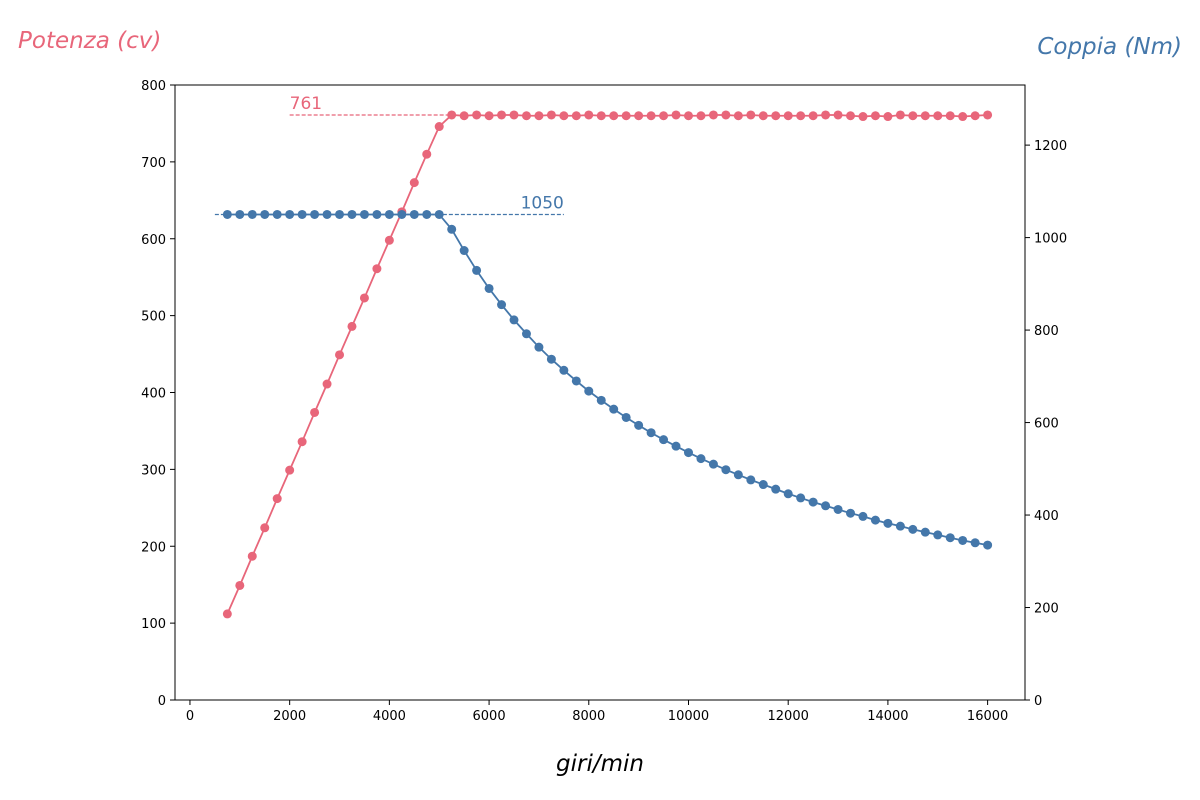 Image resolution: width=1200 pixels, height=800 pixels. Describe the element at coordinates (688, 716) in the screenshot. I see `x-tick-label: 10000` at that location.